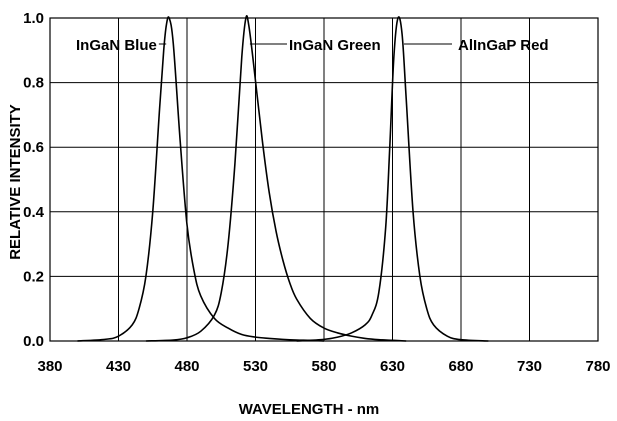  Describe the element at coordinates (33, 83) in the screenshot. I see `y-tick-label: 0.8` at that location.